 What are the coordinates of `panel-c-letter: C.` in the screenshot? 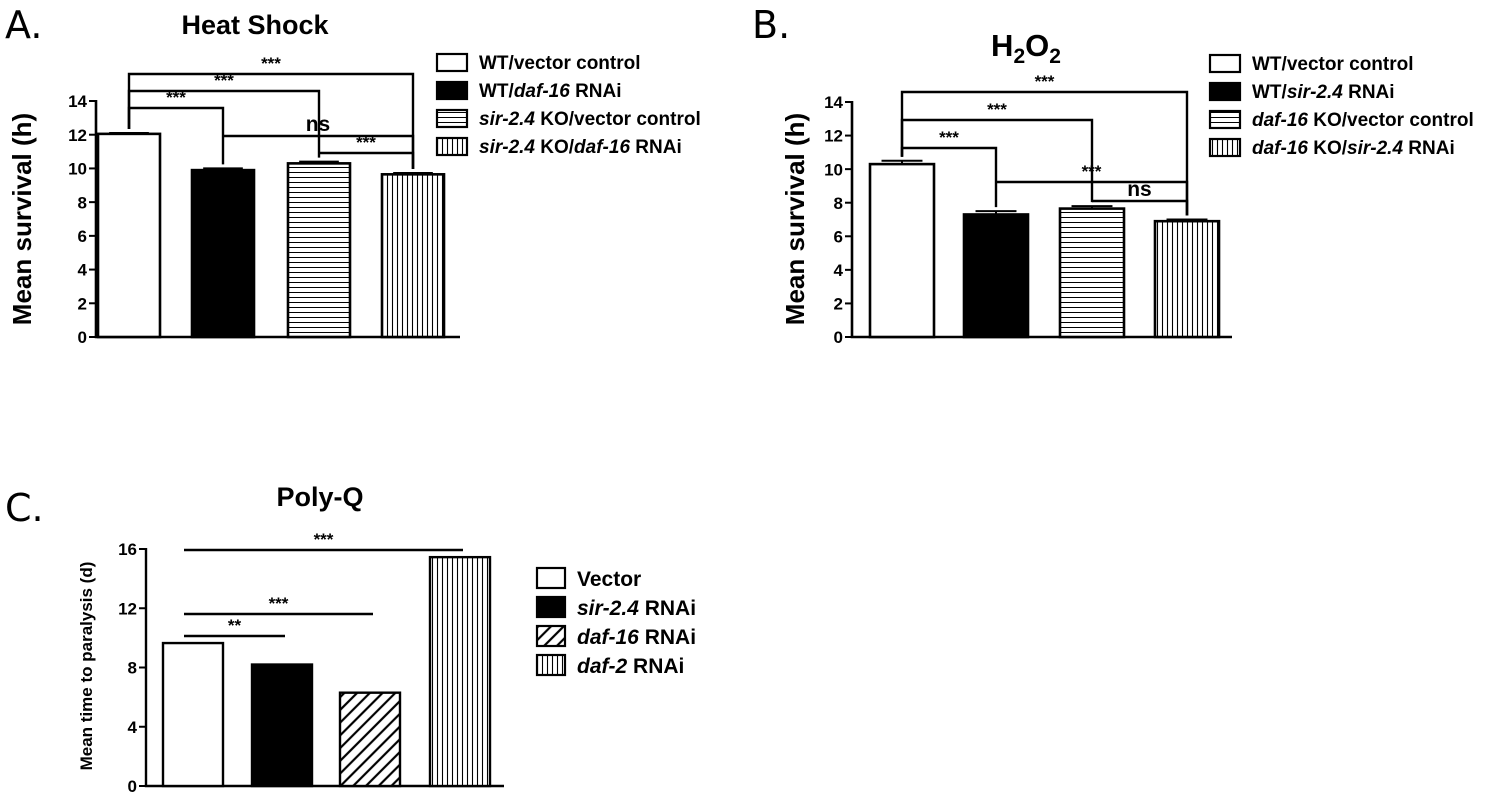 It's located at (24, 508).